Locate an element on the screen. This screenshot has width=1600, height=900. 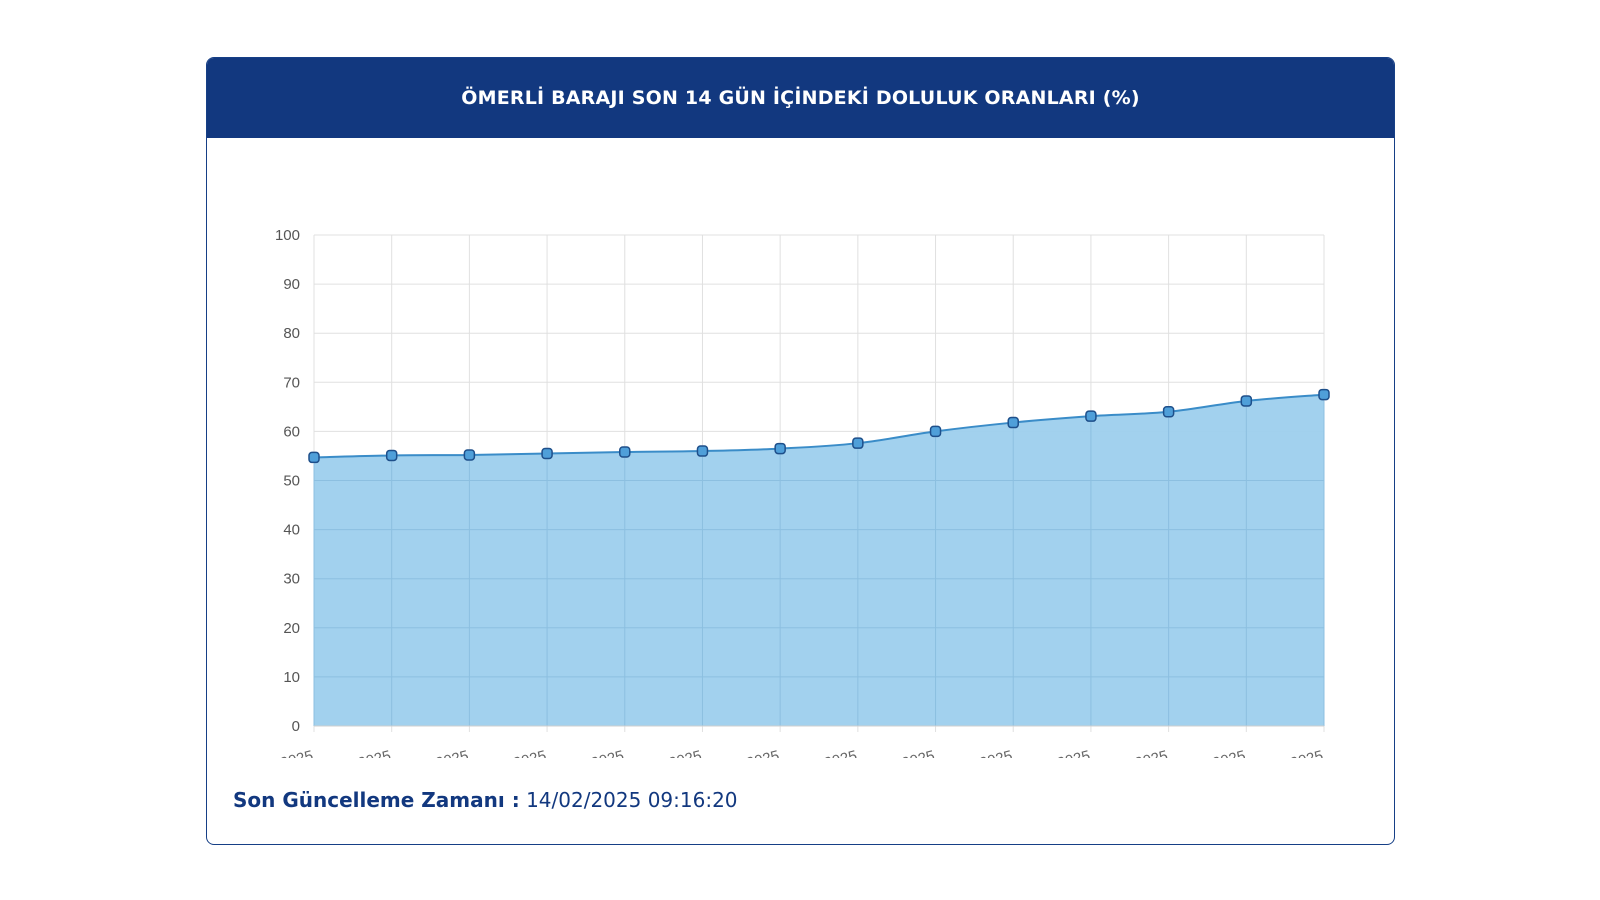
y-tick-label: 40 is located at coordinates (291, 530).